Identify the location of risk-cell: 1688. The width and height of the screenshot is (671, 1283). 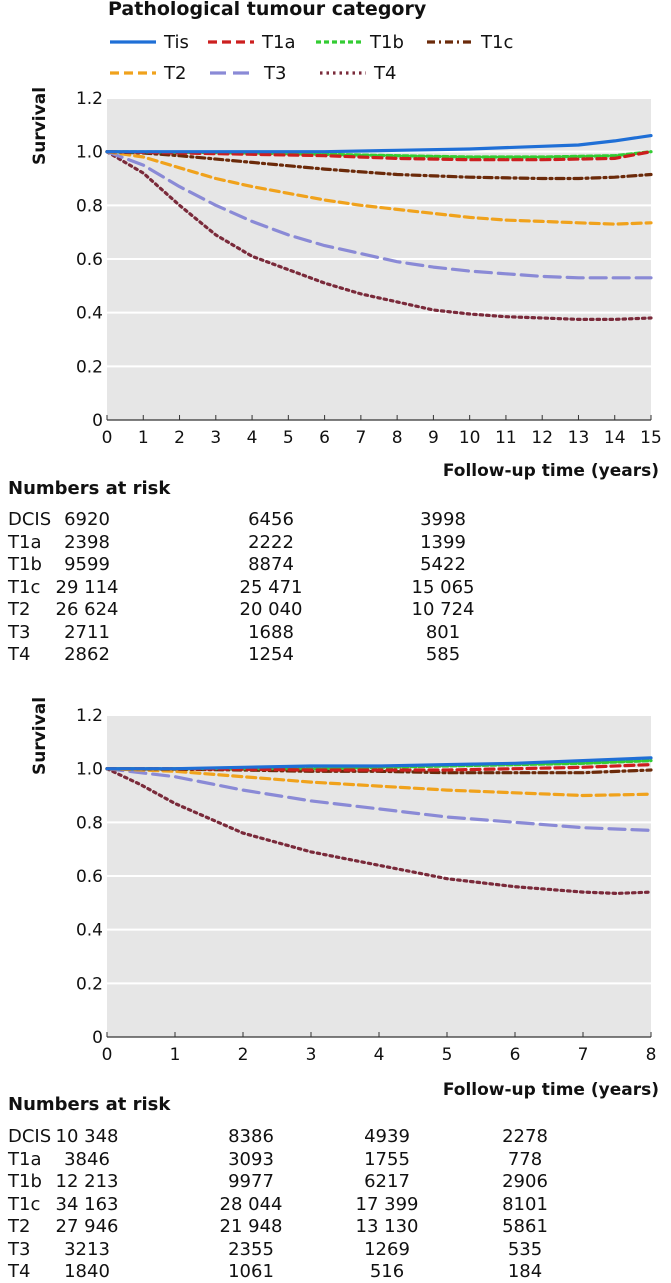
(271, 632).